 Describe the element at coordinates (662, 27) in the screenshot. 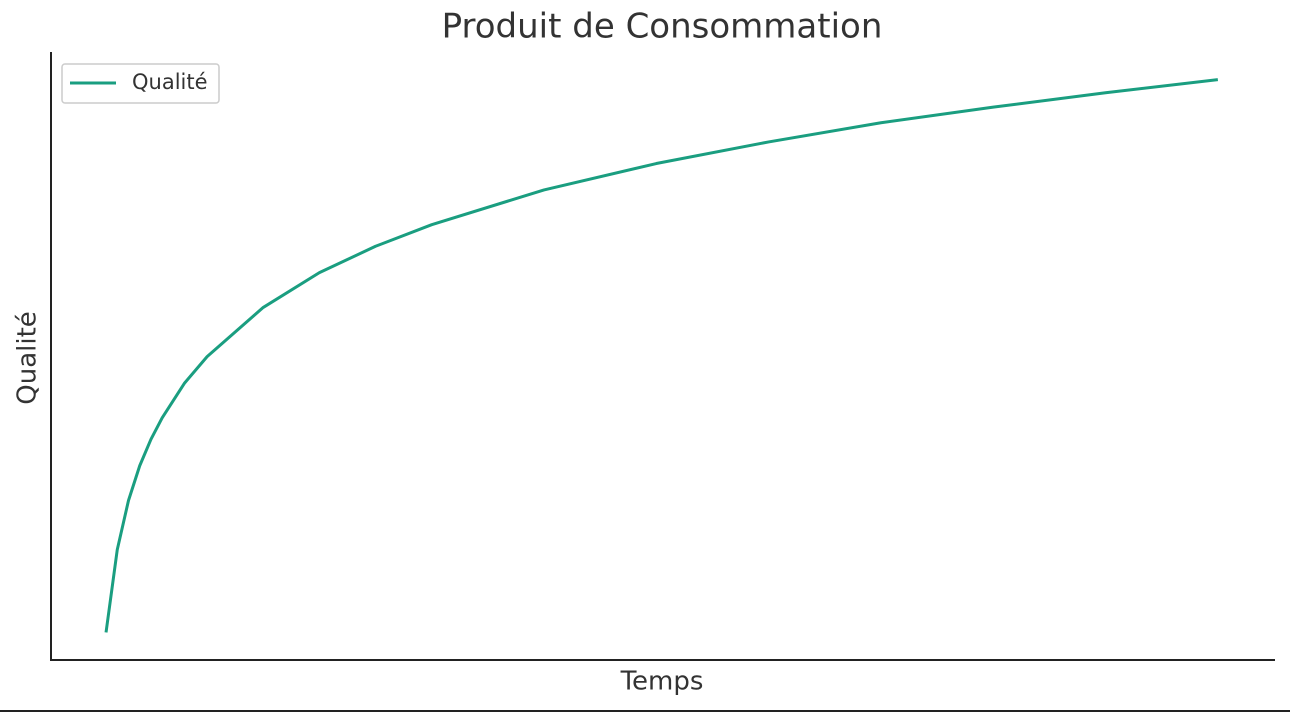

I see `chart-title: Produit de Consommation` at that location.